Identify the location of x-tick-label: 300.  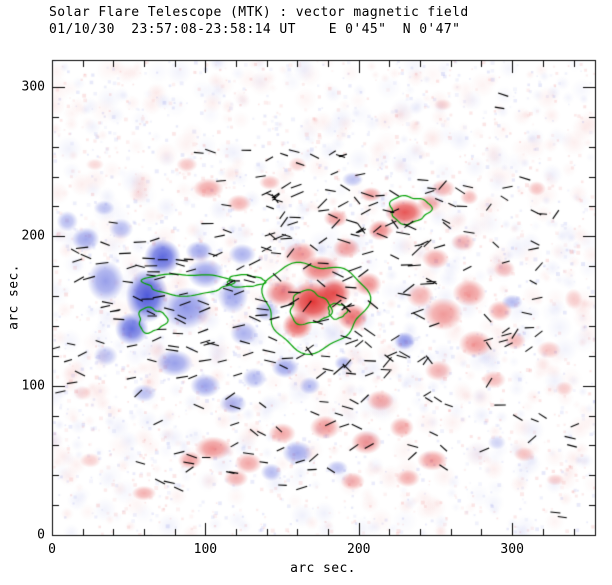
(512, 549).